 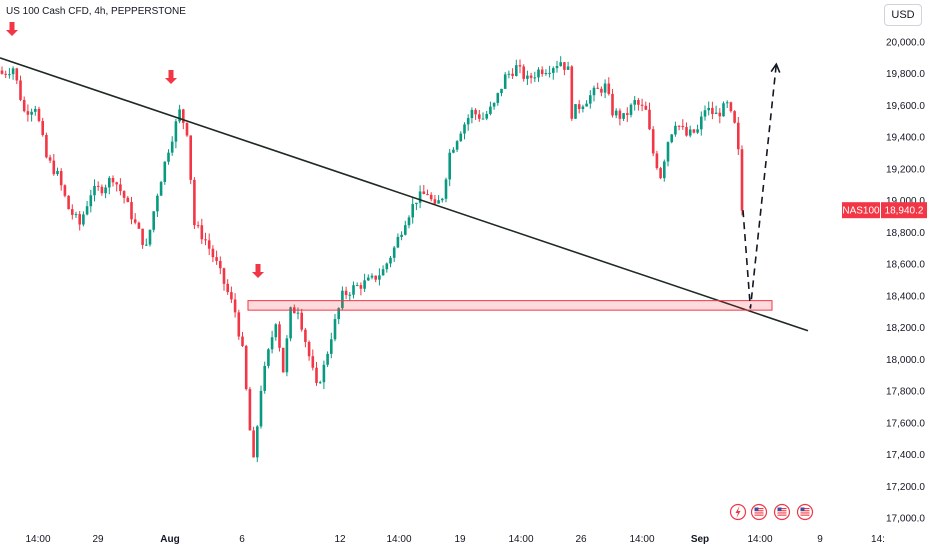 I want to click on time-tick-label: 19, so click(x=460, y=539).